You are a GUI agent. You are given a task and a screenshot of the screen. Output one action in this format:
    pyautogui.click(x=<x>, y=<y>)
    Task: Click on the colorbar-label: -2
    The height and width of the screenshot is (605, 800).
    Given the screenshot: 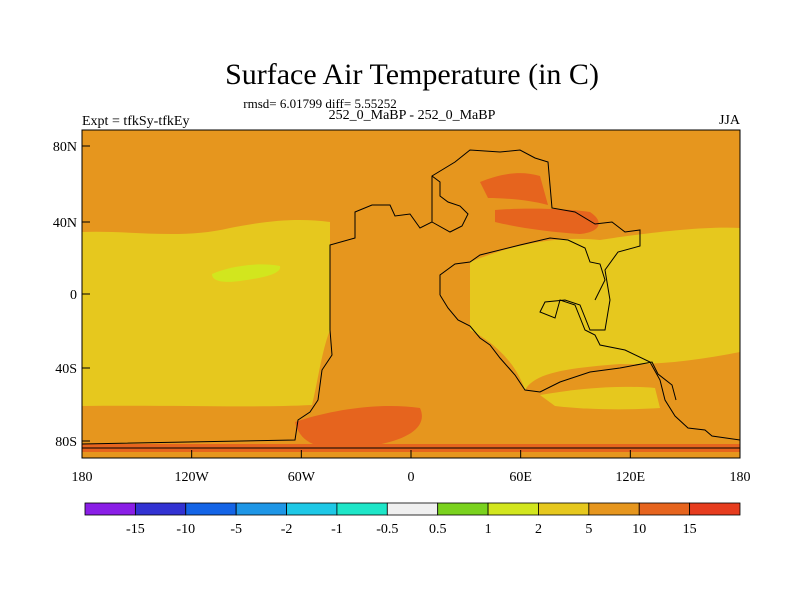 What is the action you would take?
    pyautogui.click(x=287, y=529)
    